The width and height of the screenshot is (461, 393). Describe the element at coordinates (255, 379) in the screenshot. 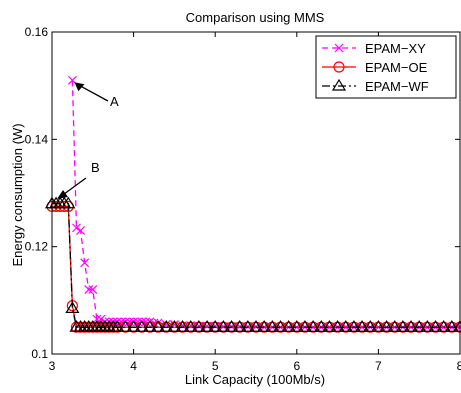

I see `x-axis-label: Link Capacity (100Mb/s)` at that location.